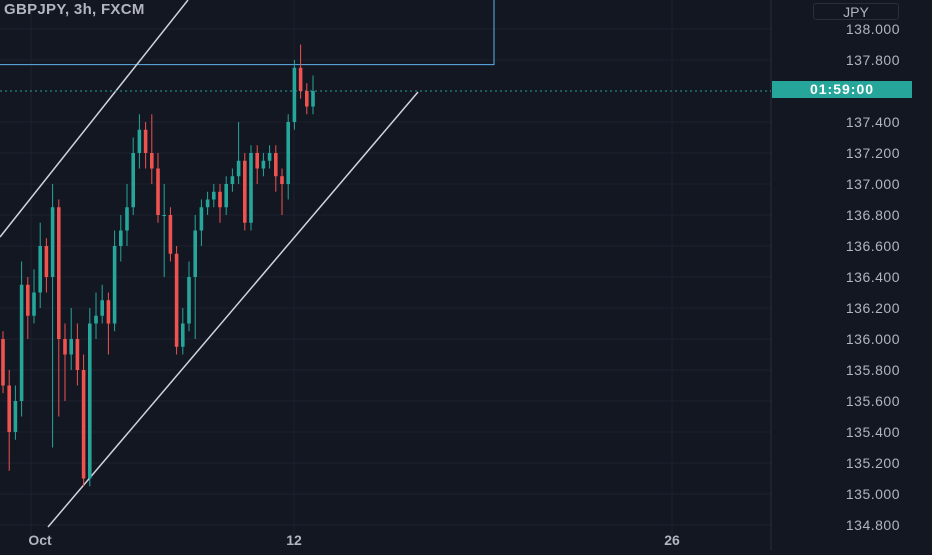  Describe the element at coordinates (873, 432) in the screenshot. I see `price-tick-label: 135.400` at that location.